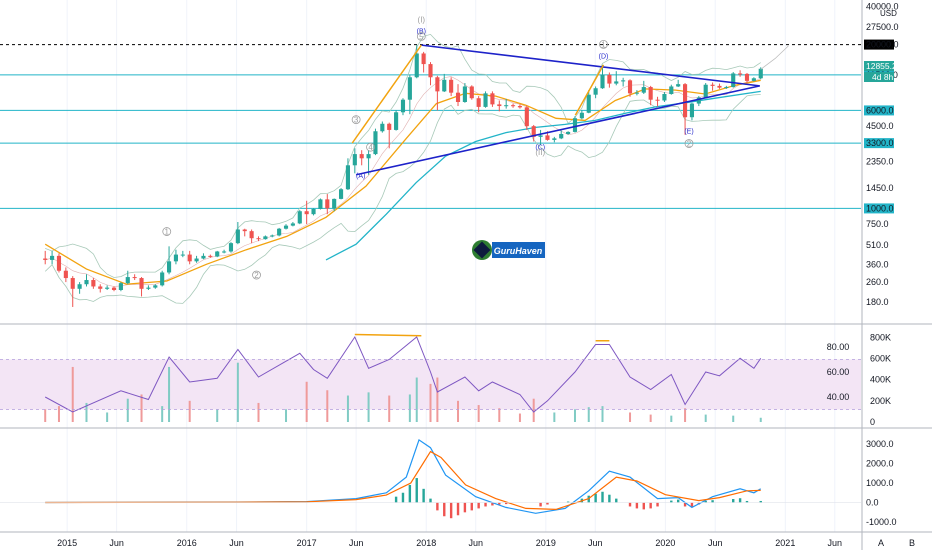 Image resolution: width=932 pixels, height=550 pixels. I want to click on rsi-tick-label: 40.00, so click(838, 397).